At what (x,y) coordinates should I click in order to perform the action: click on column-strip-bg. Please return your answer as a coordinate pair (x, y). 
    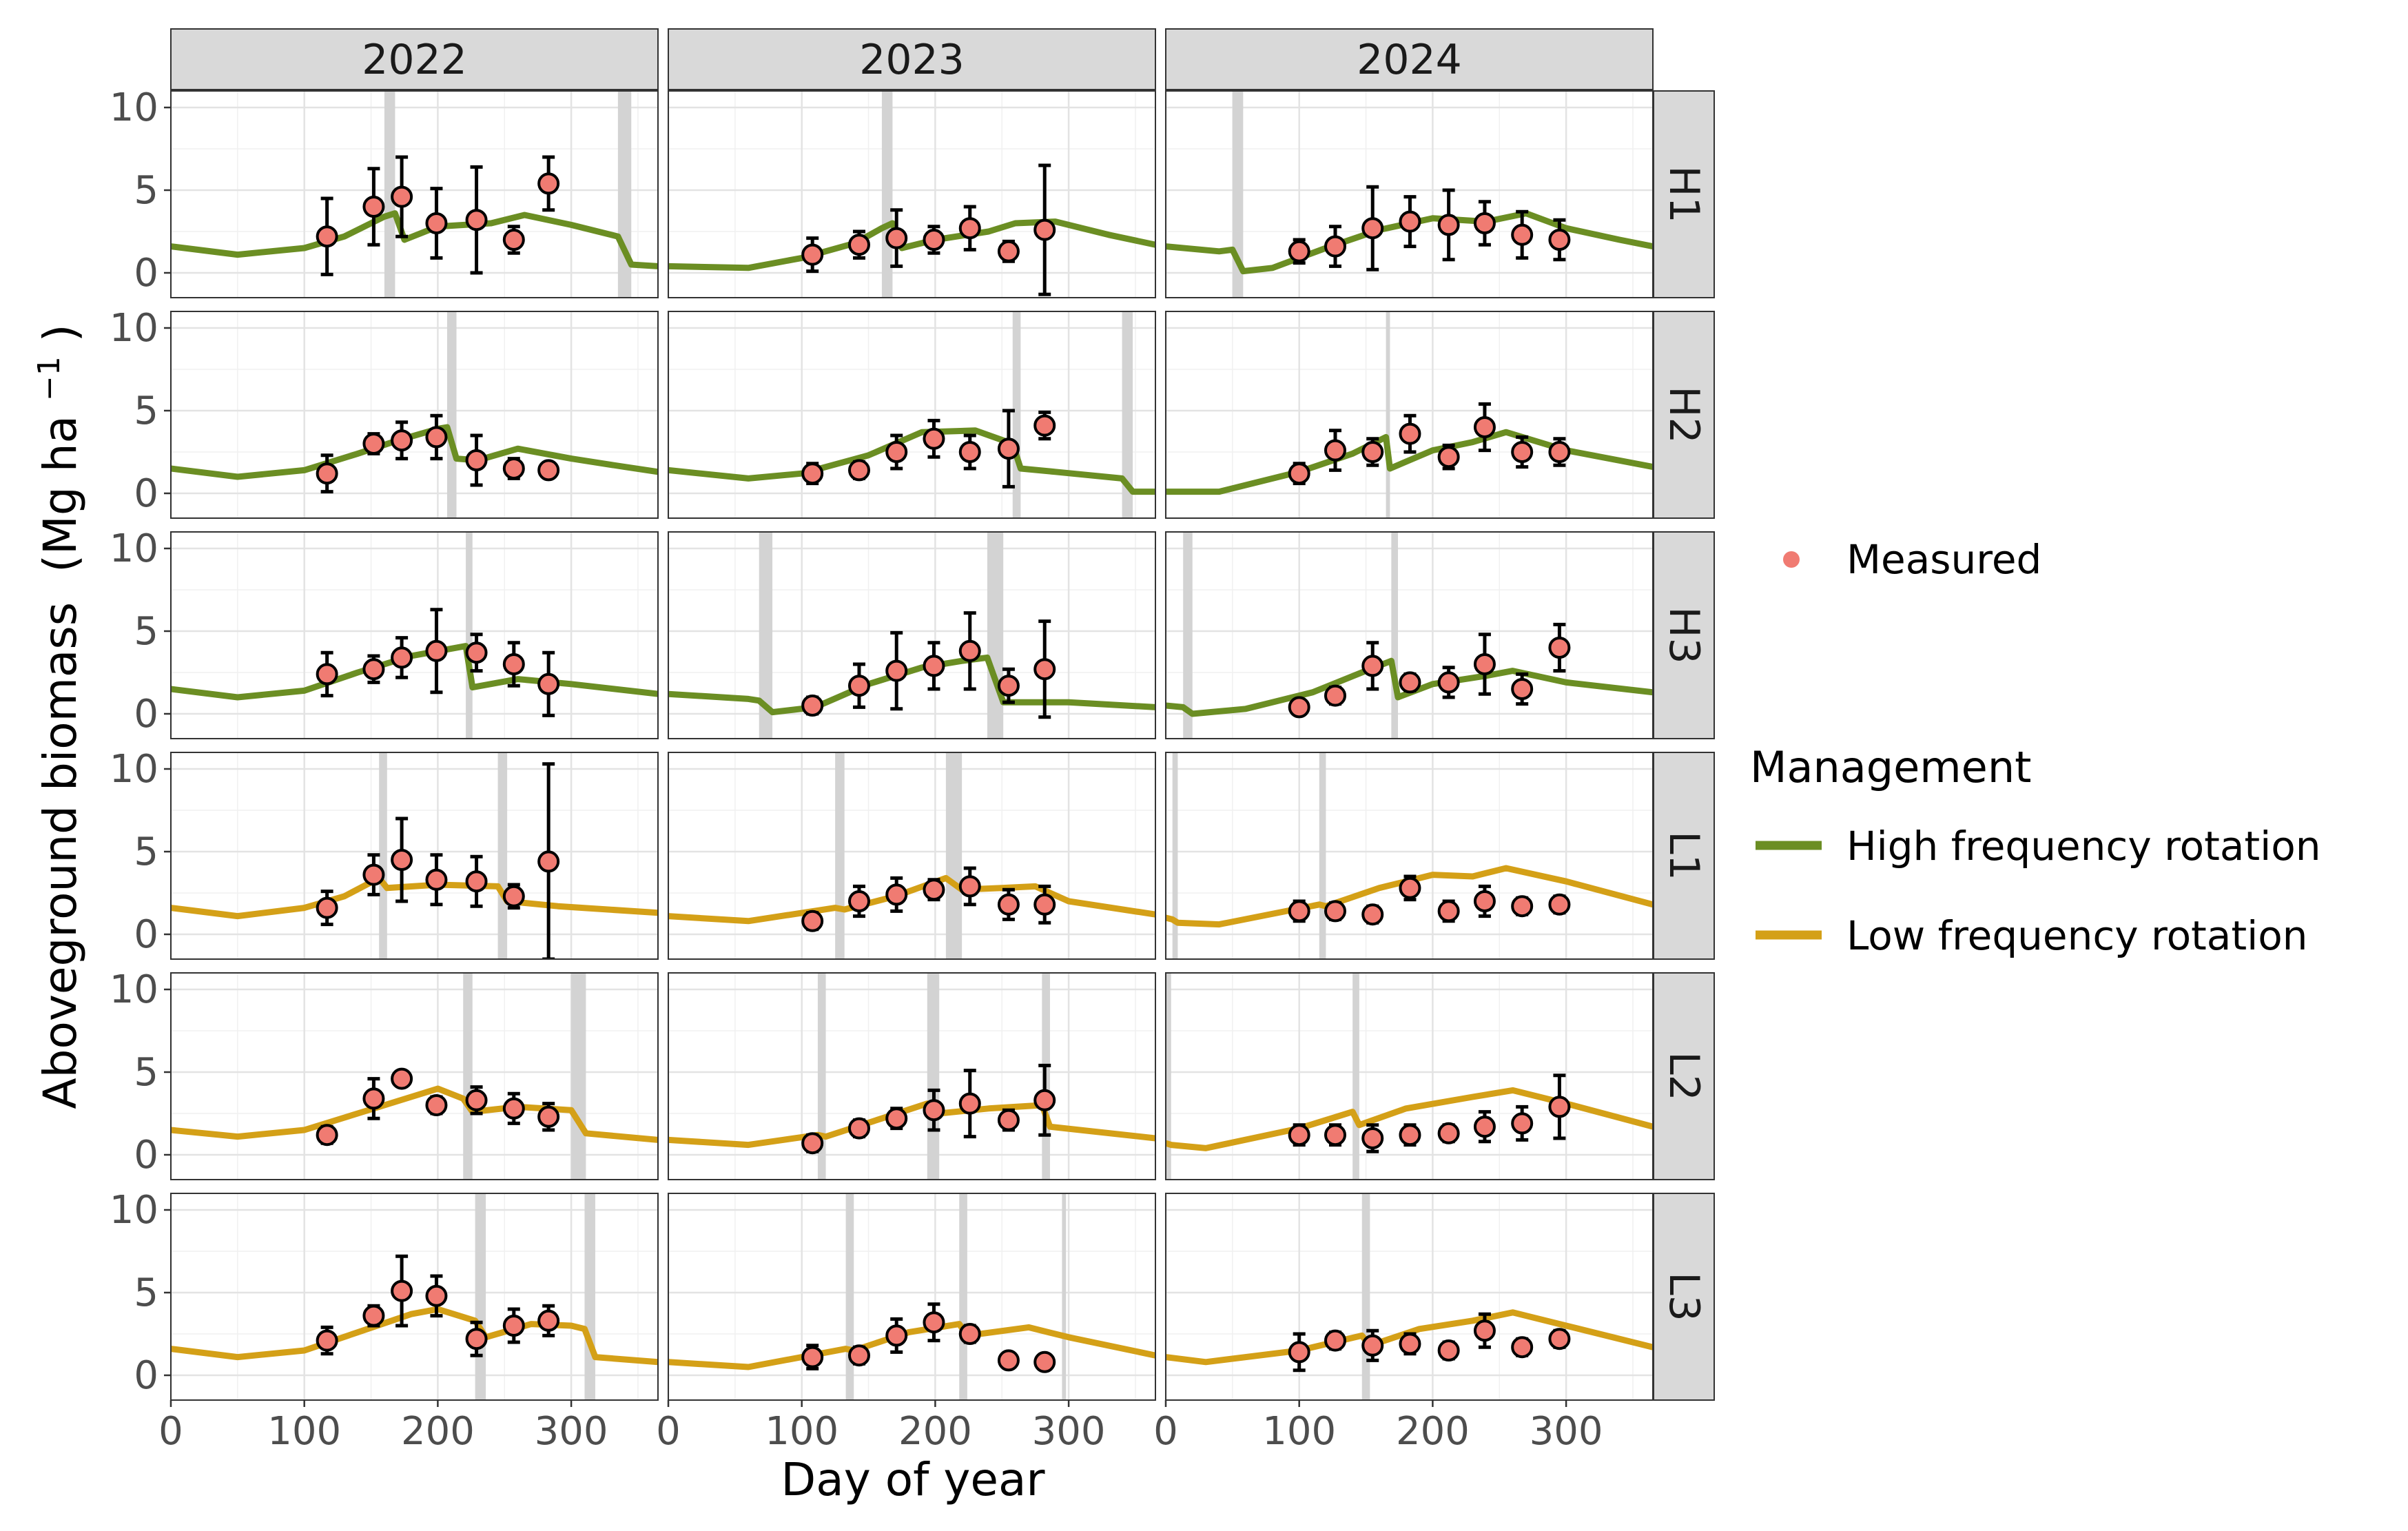
    Looking at the image, I should click on (912, 59).